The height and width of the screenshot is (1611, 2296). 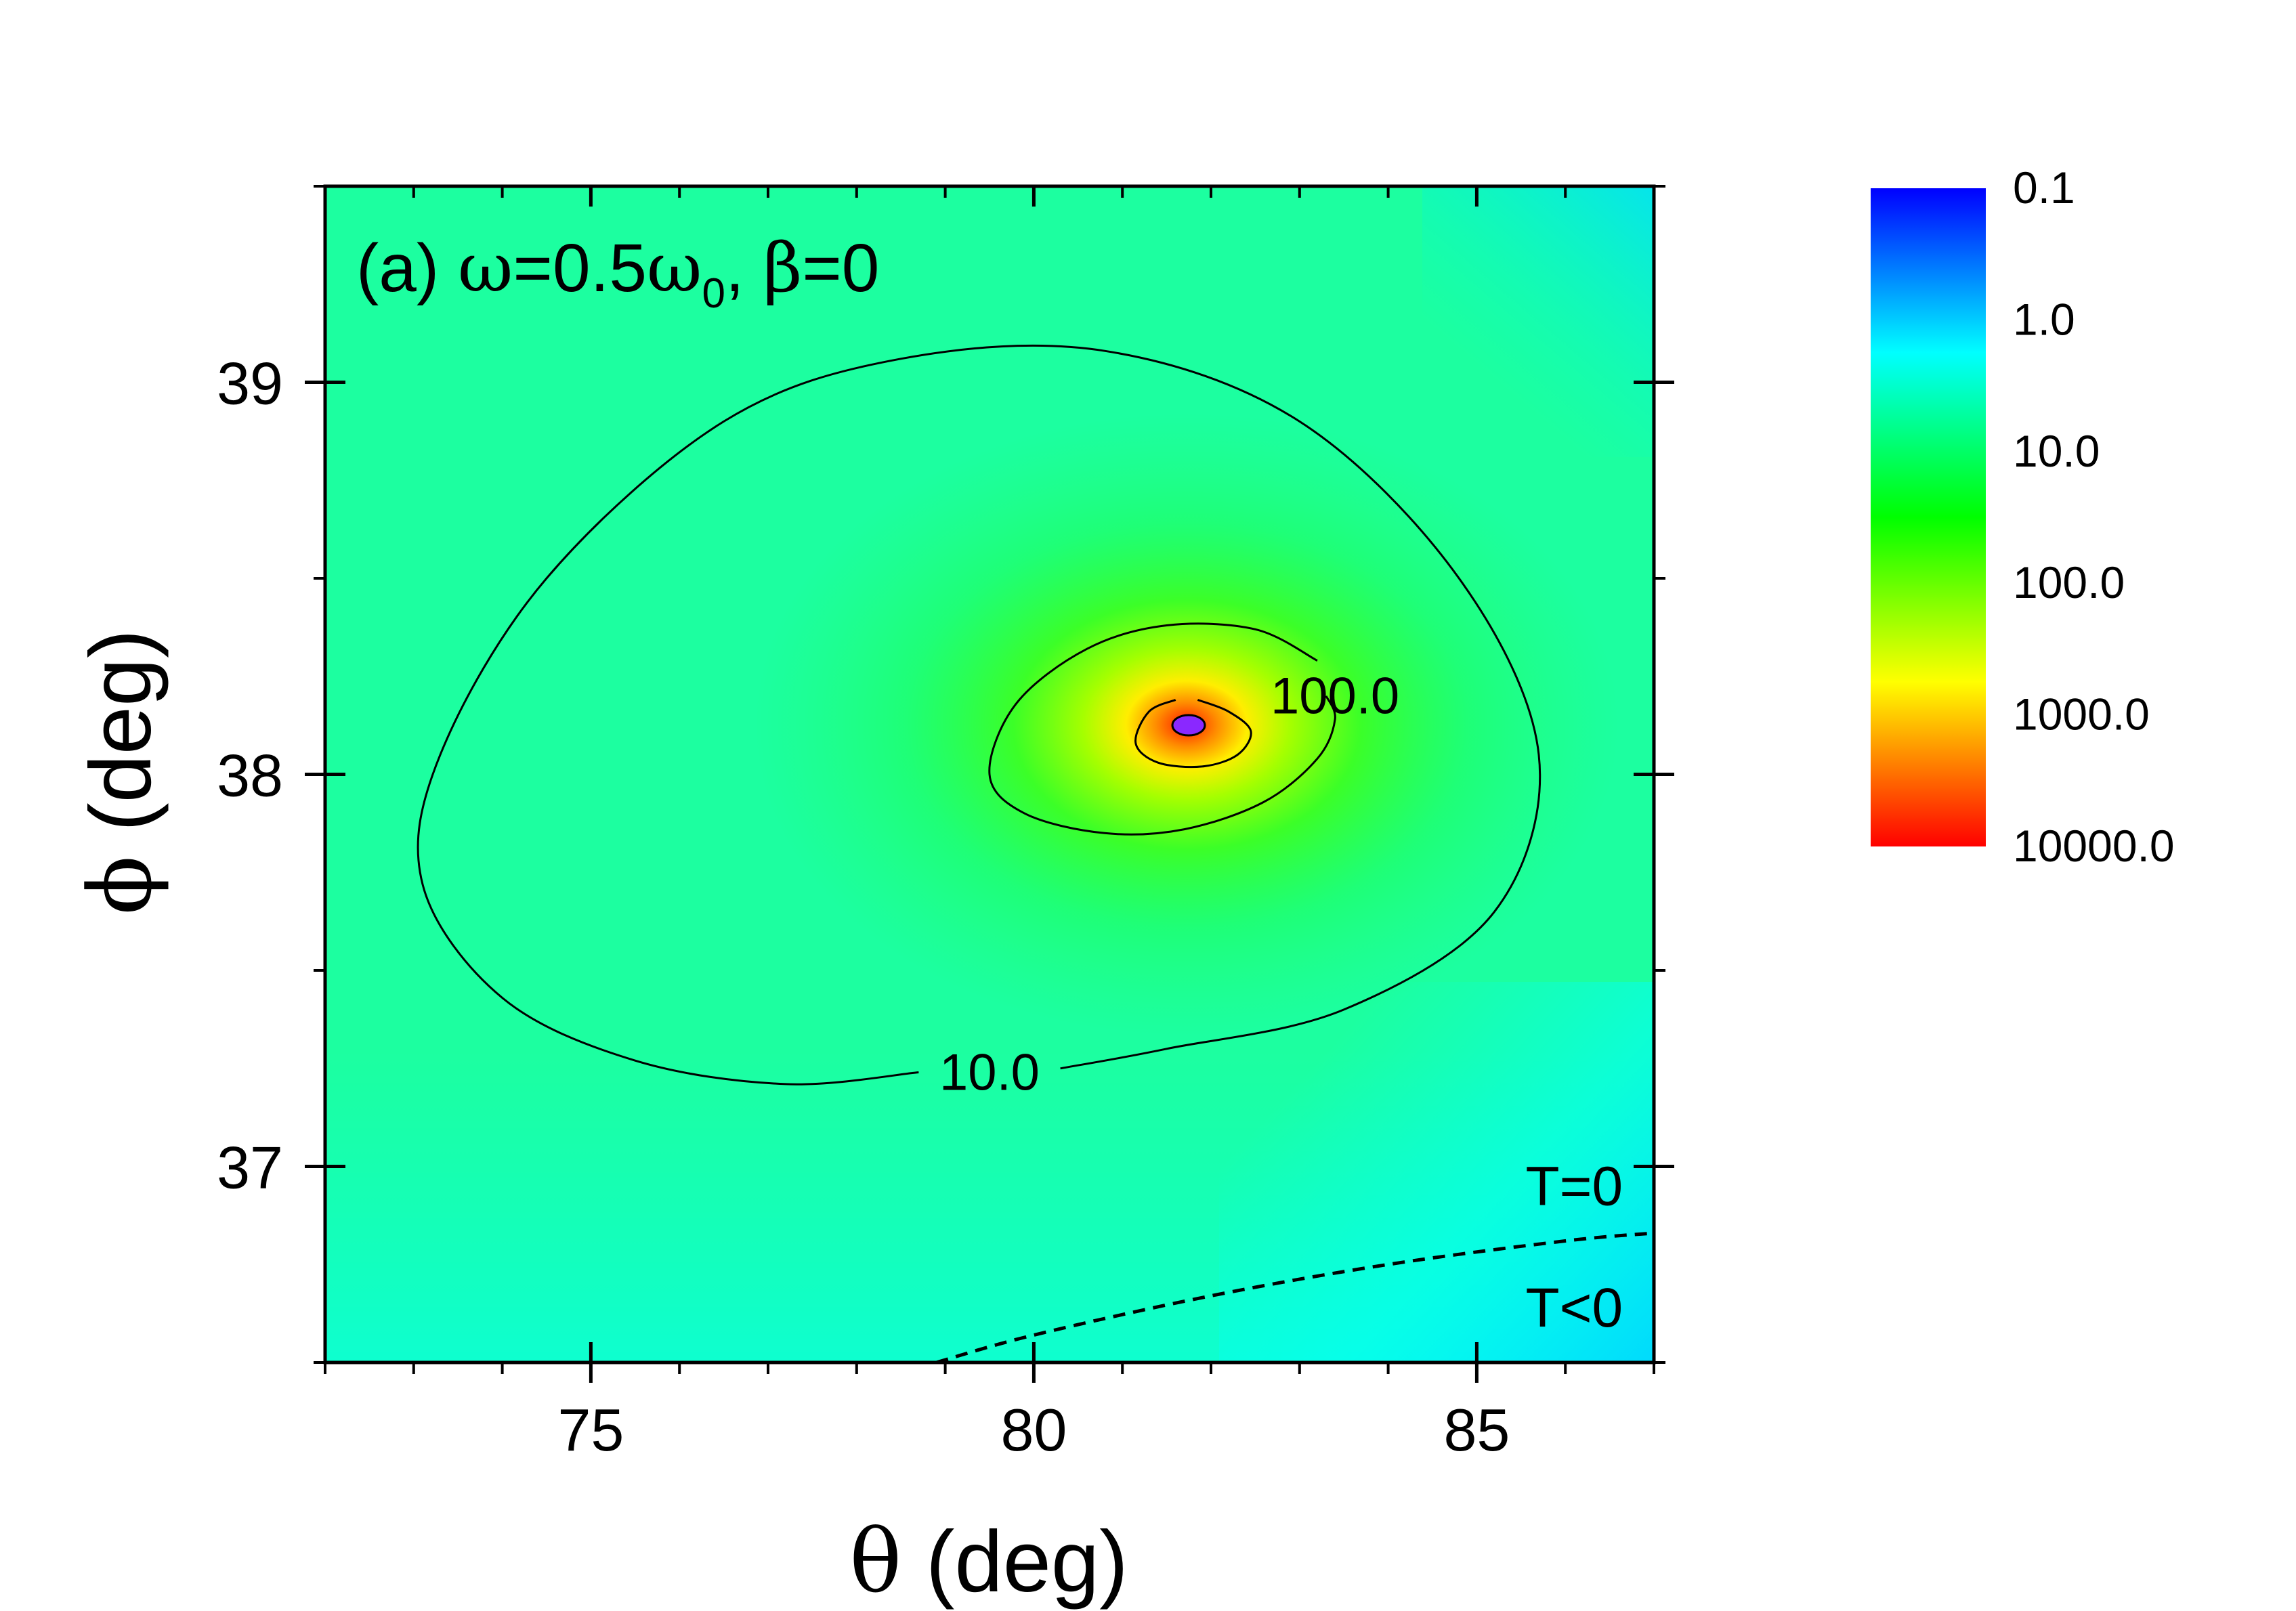 I want to click on panel-label-beta-value: =0, so click(x=841, y=268).